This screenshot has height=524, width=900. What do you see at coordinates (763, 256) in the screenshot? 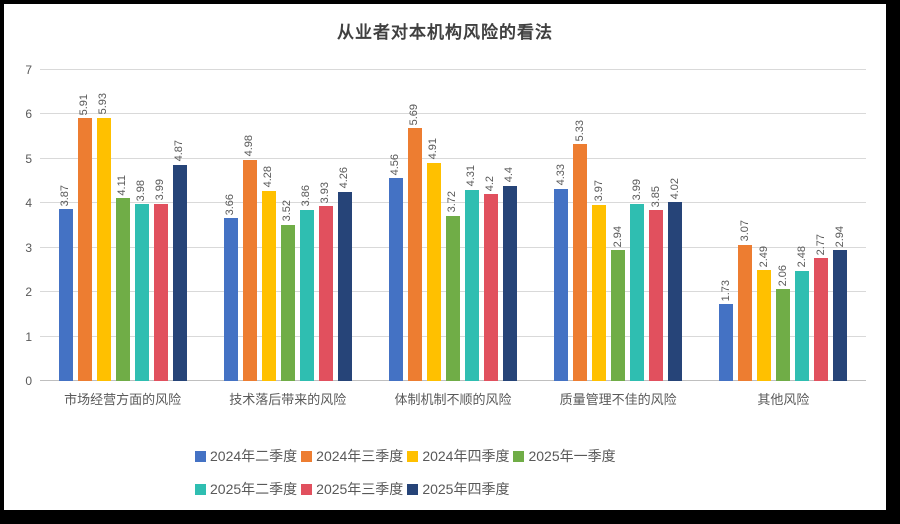
I see `bar-value-label: 2.49` at bounding box center [763, 256].